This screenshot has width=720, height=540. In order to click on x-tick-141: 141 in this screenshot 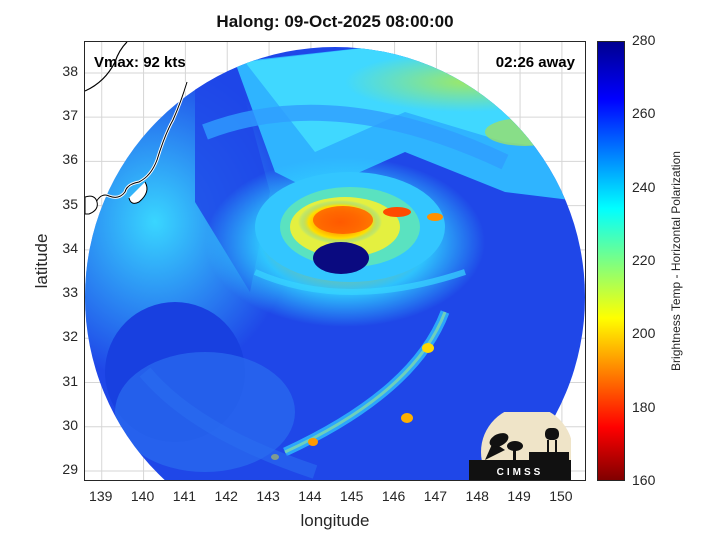, I will do `click(184, 496)`.